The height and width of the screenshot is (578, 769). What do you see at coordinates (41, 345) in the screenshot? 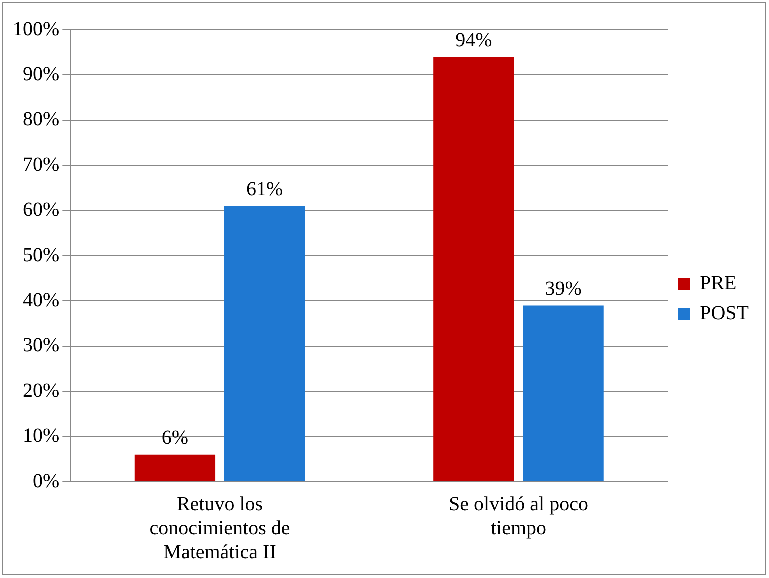
I see `y-tick-label: 30%` at bounding box center [41, 345].